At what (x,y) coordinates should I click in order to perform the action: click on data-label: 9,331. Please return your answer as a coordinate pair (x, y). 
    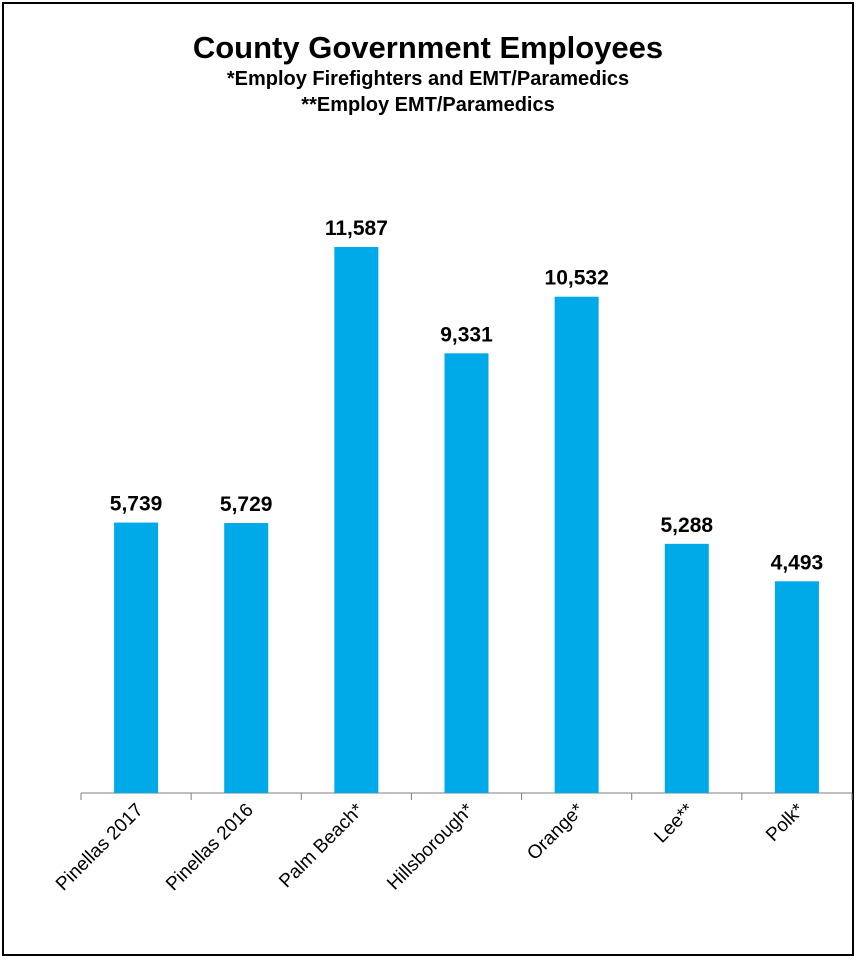
    Looking at the image, I should click on (466, 334).